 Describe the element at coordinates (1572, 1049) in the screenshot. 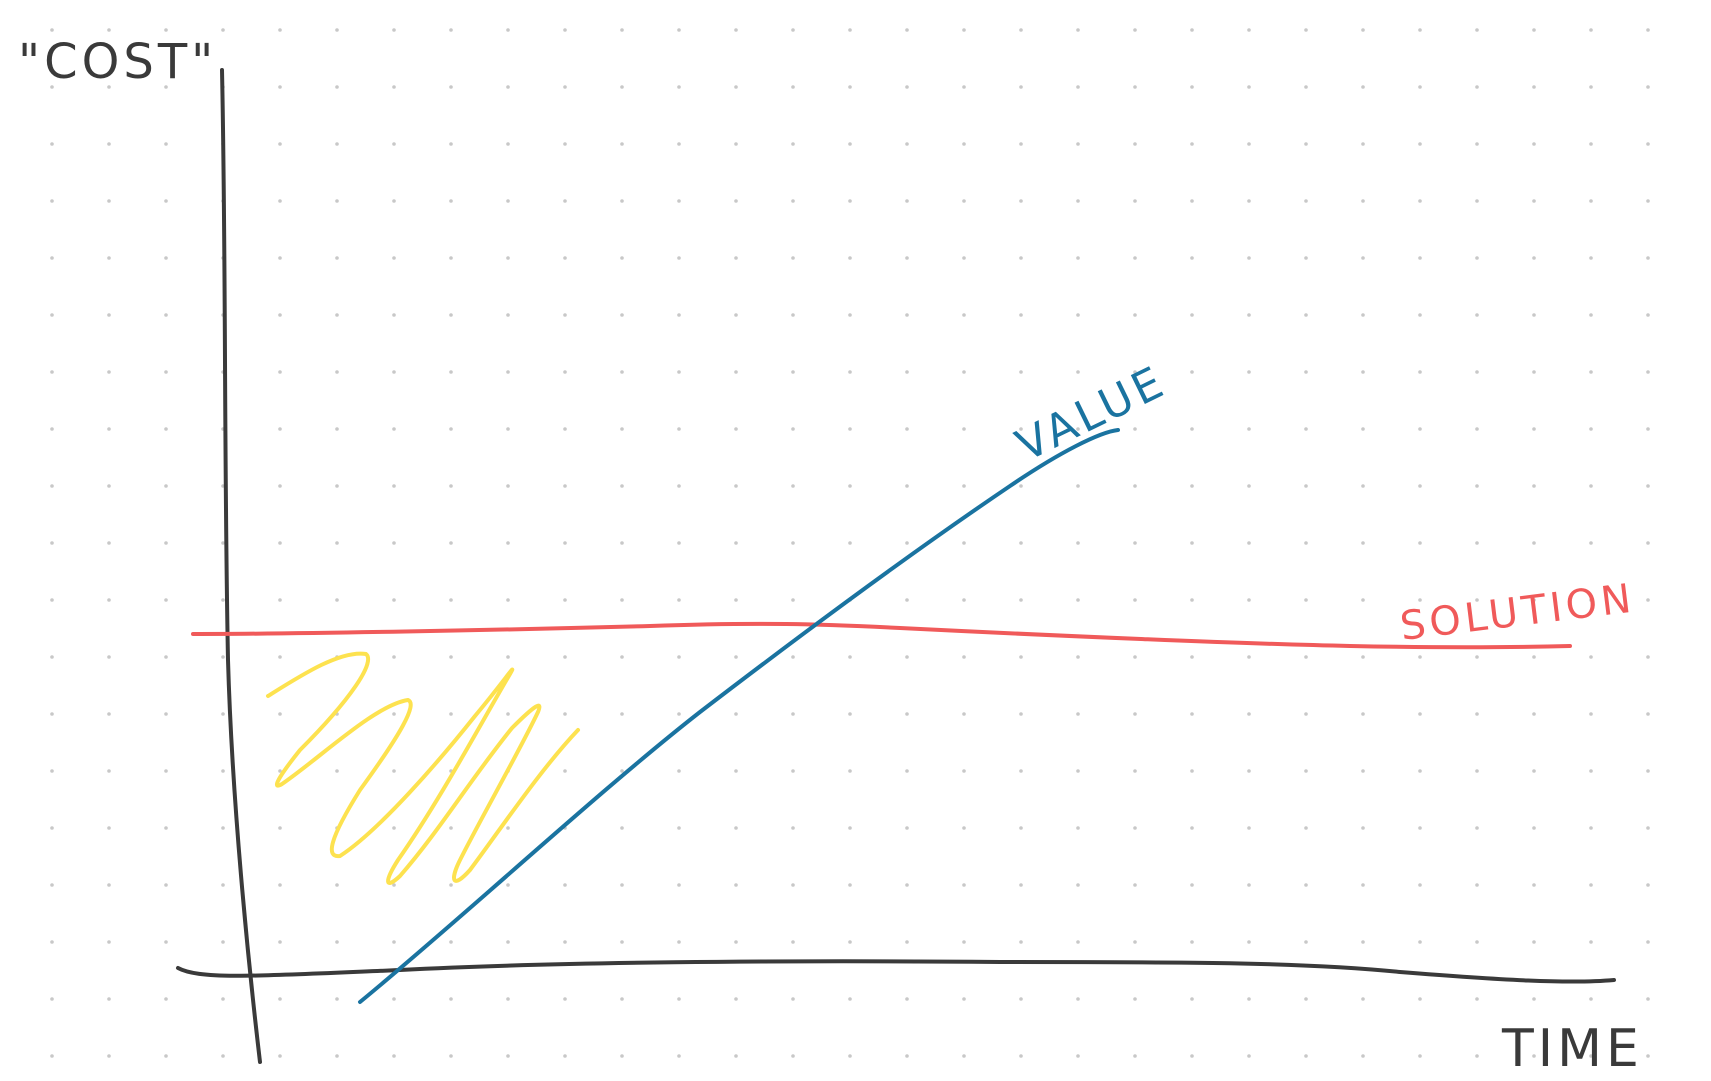

I see `x-axis-label: TIME` at that location.